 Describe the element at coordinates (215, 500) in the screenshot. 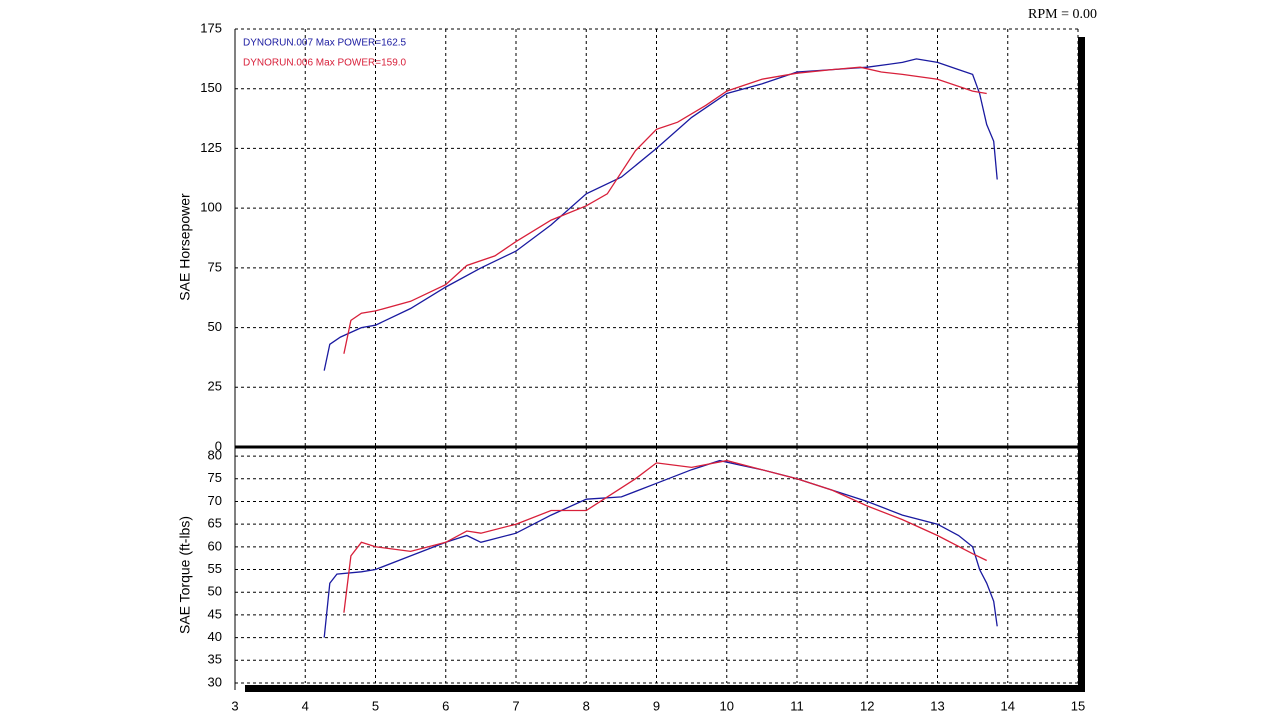

I see `y-tick-label: 70` at that location.